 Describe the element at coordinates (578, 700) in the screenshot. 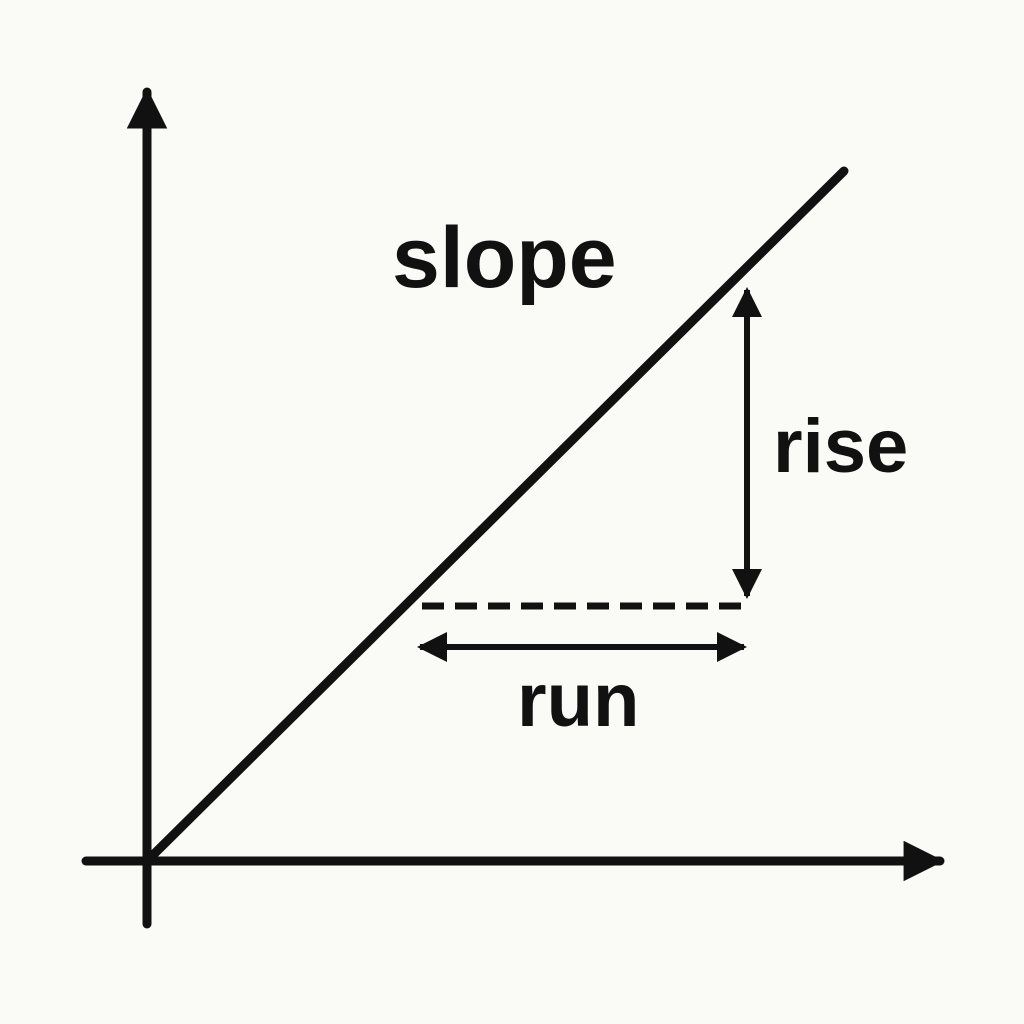

I see `run-label: run` at that location.